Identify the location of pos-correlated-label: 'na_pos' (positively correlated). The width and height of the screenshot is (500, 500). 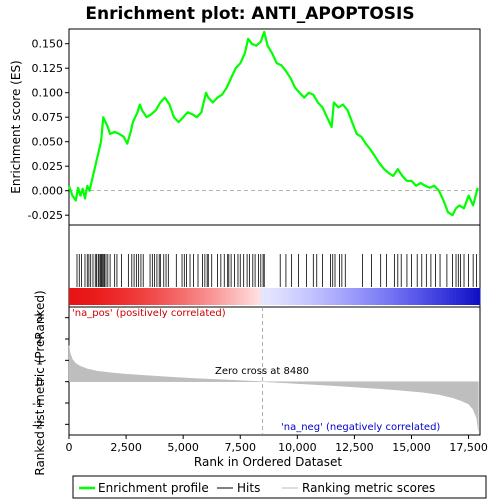
(149, 313).